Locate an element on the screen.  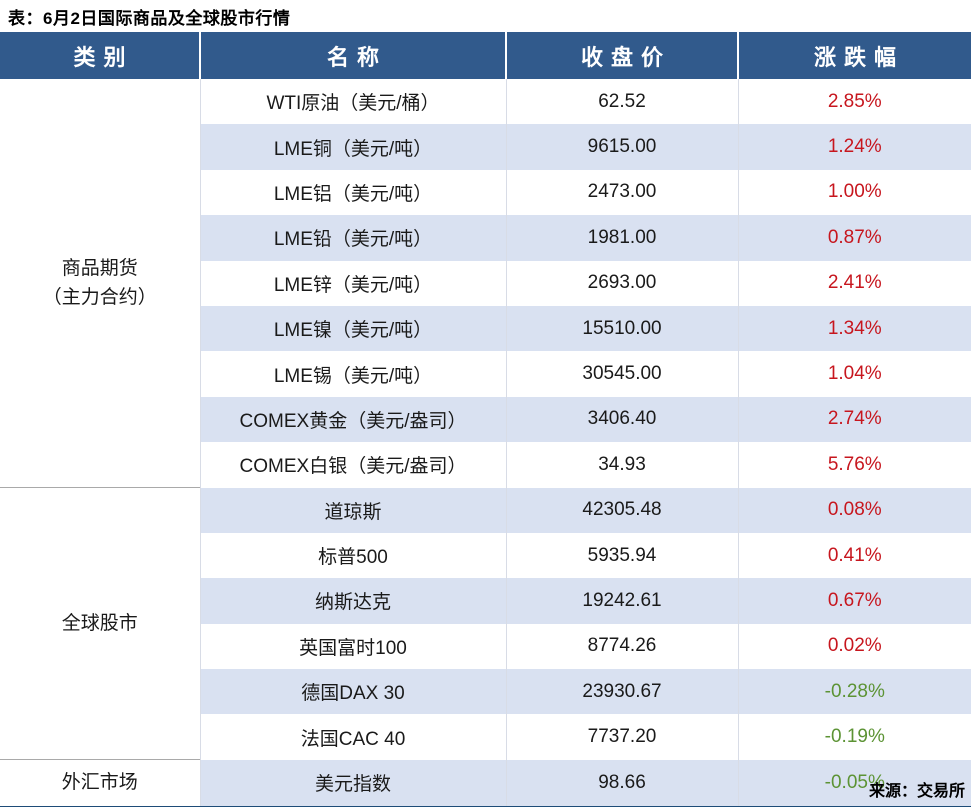
close-price: 98.66 is located at coordinates (621, 783).